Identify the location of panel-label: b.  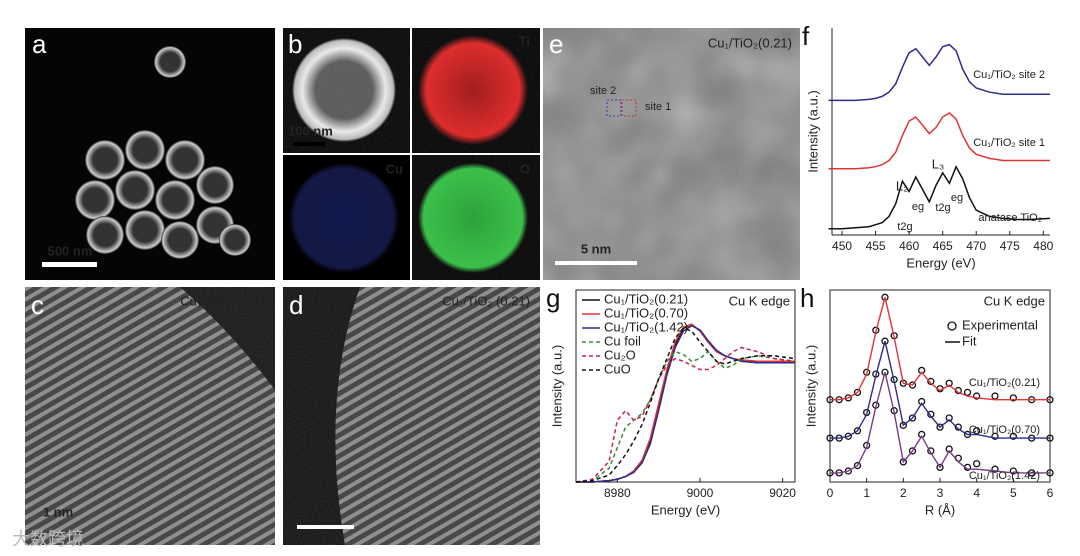
(295, 44).